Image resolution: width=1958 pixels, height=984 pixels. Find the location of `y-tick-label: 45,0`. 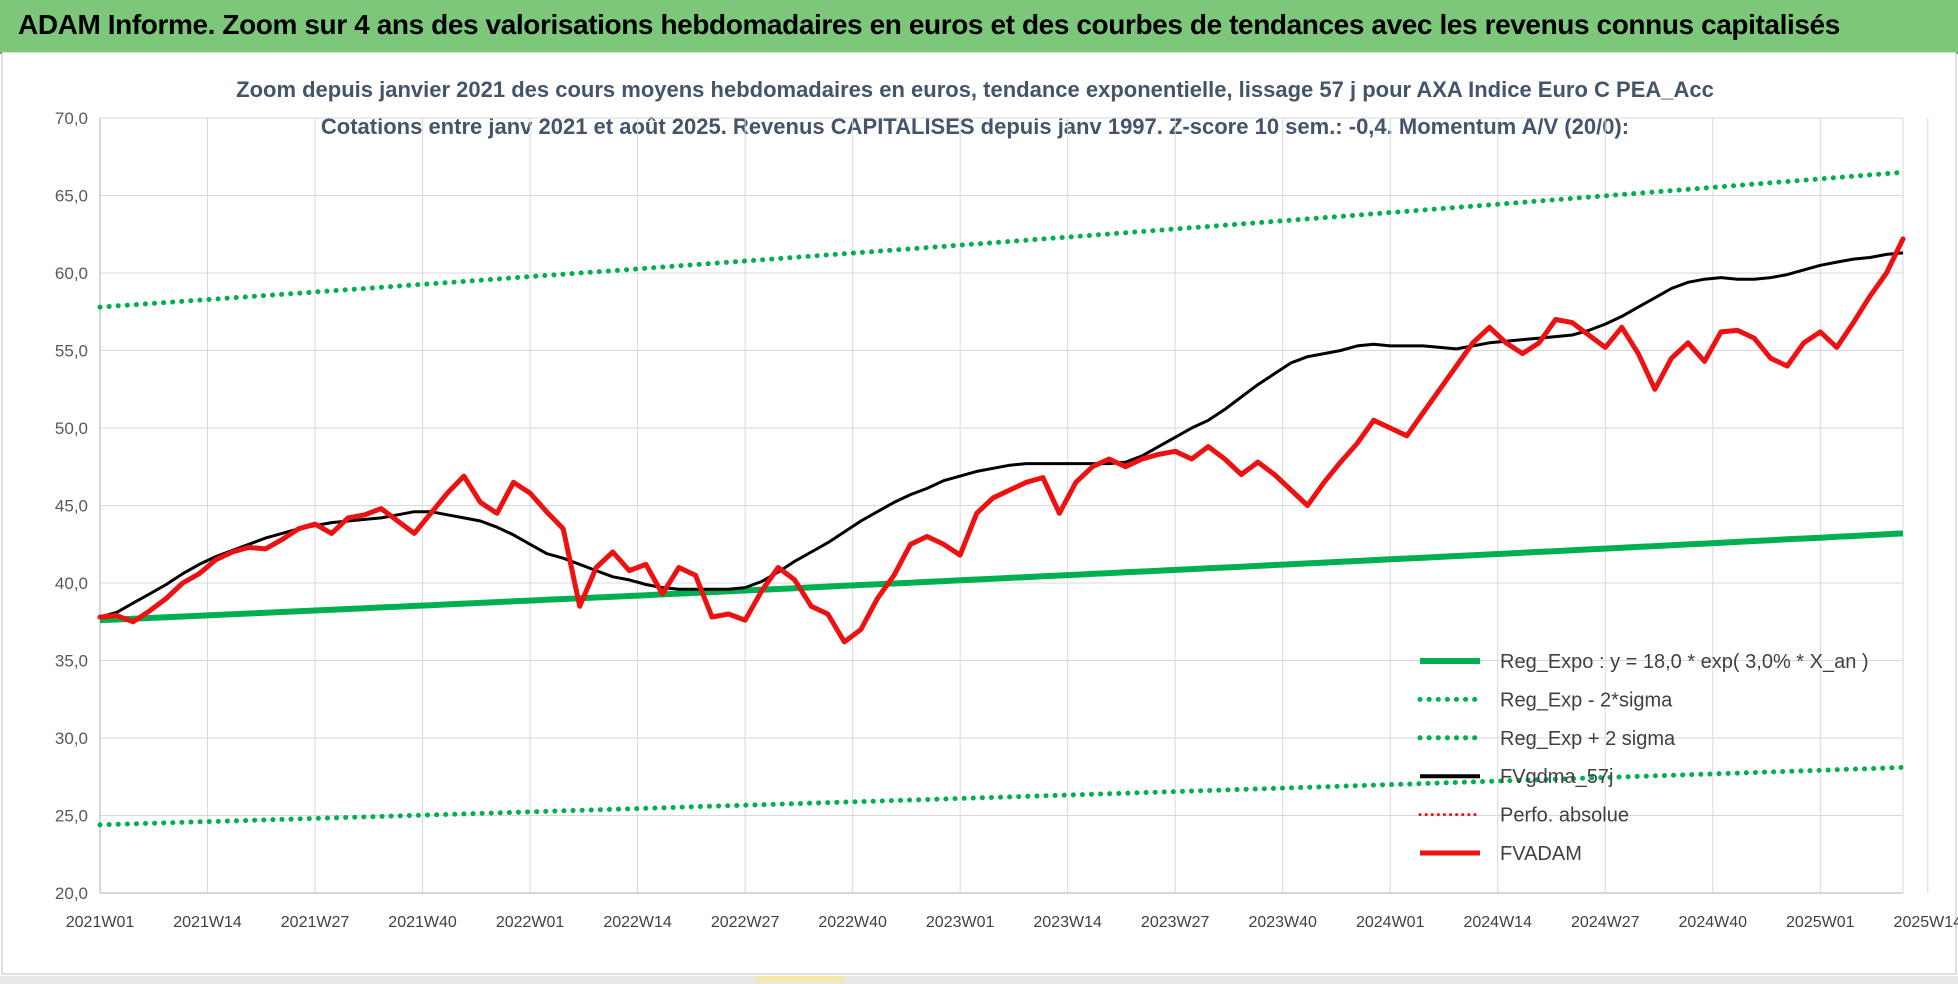

y-tick-label: 45,0 is located at coordinates (71, 506).